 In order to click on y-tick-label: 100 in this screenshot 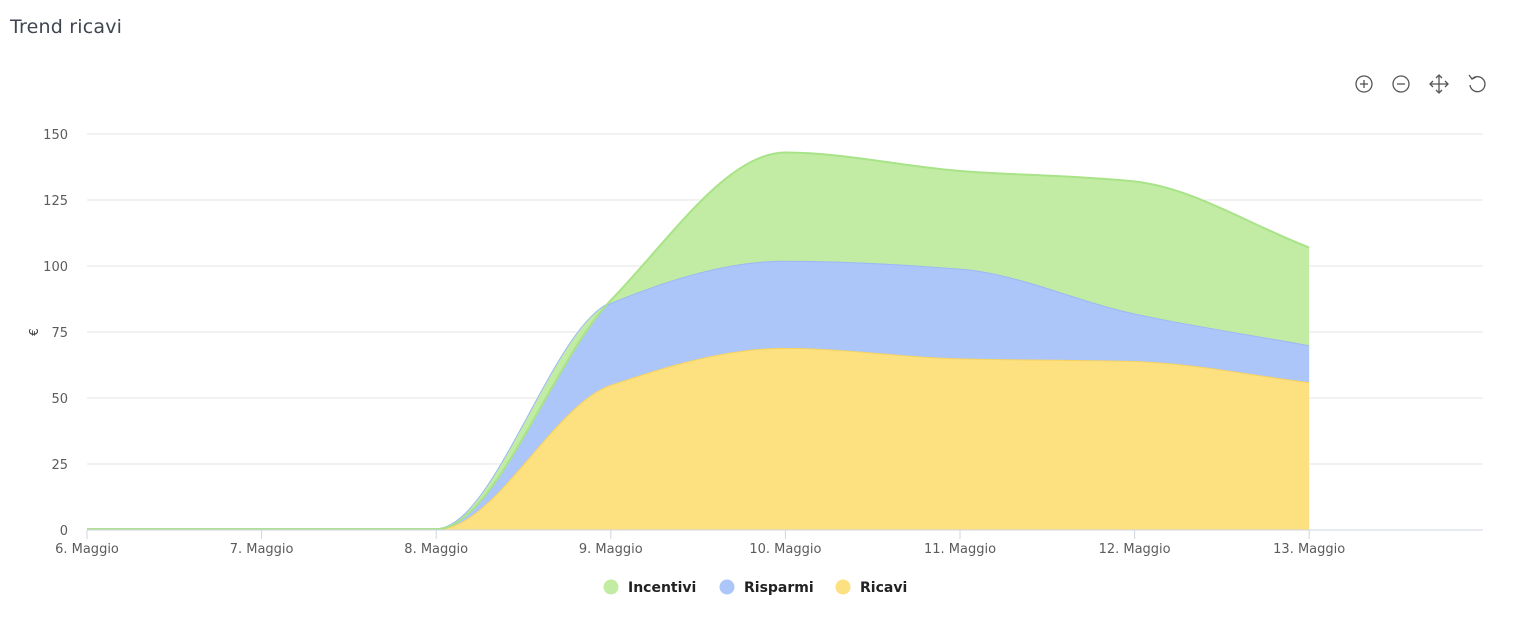, I will do `click(55, 267)`.